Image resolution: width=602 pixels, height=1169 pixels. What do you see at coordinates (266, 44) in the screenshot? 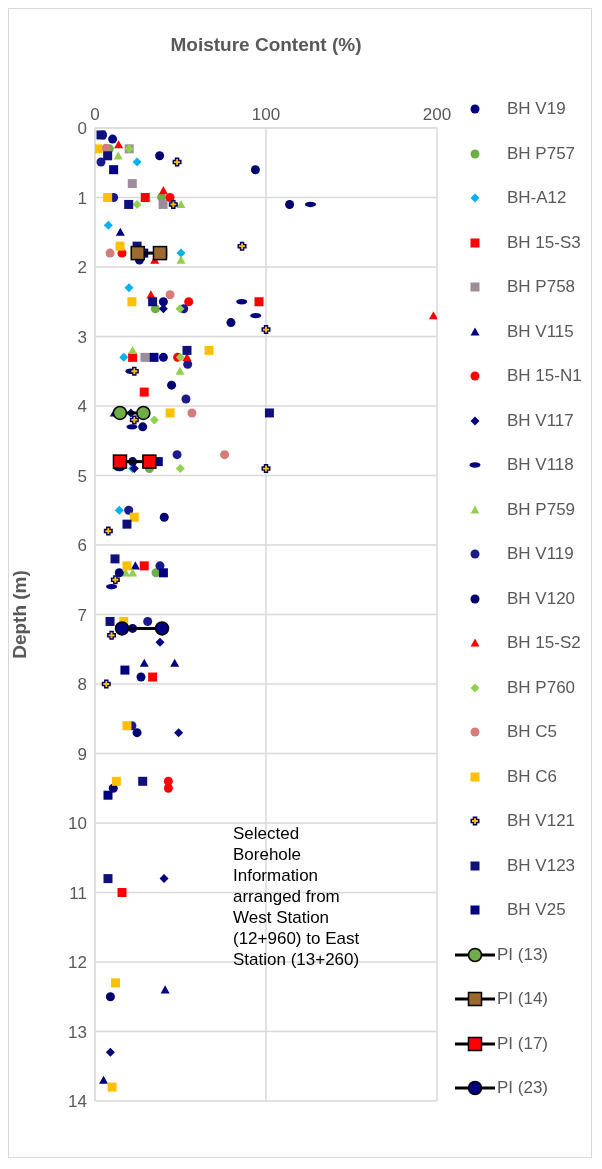
I see `x-axis-title: Moisture Content (%)` at bounding box center [266, 44].